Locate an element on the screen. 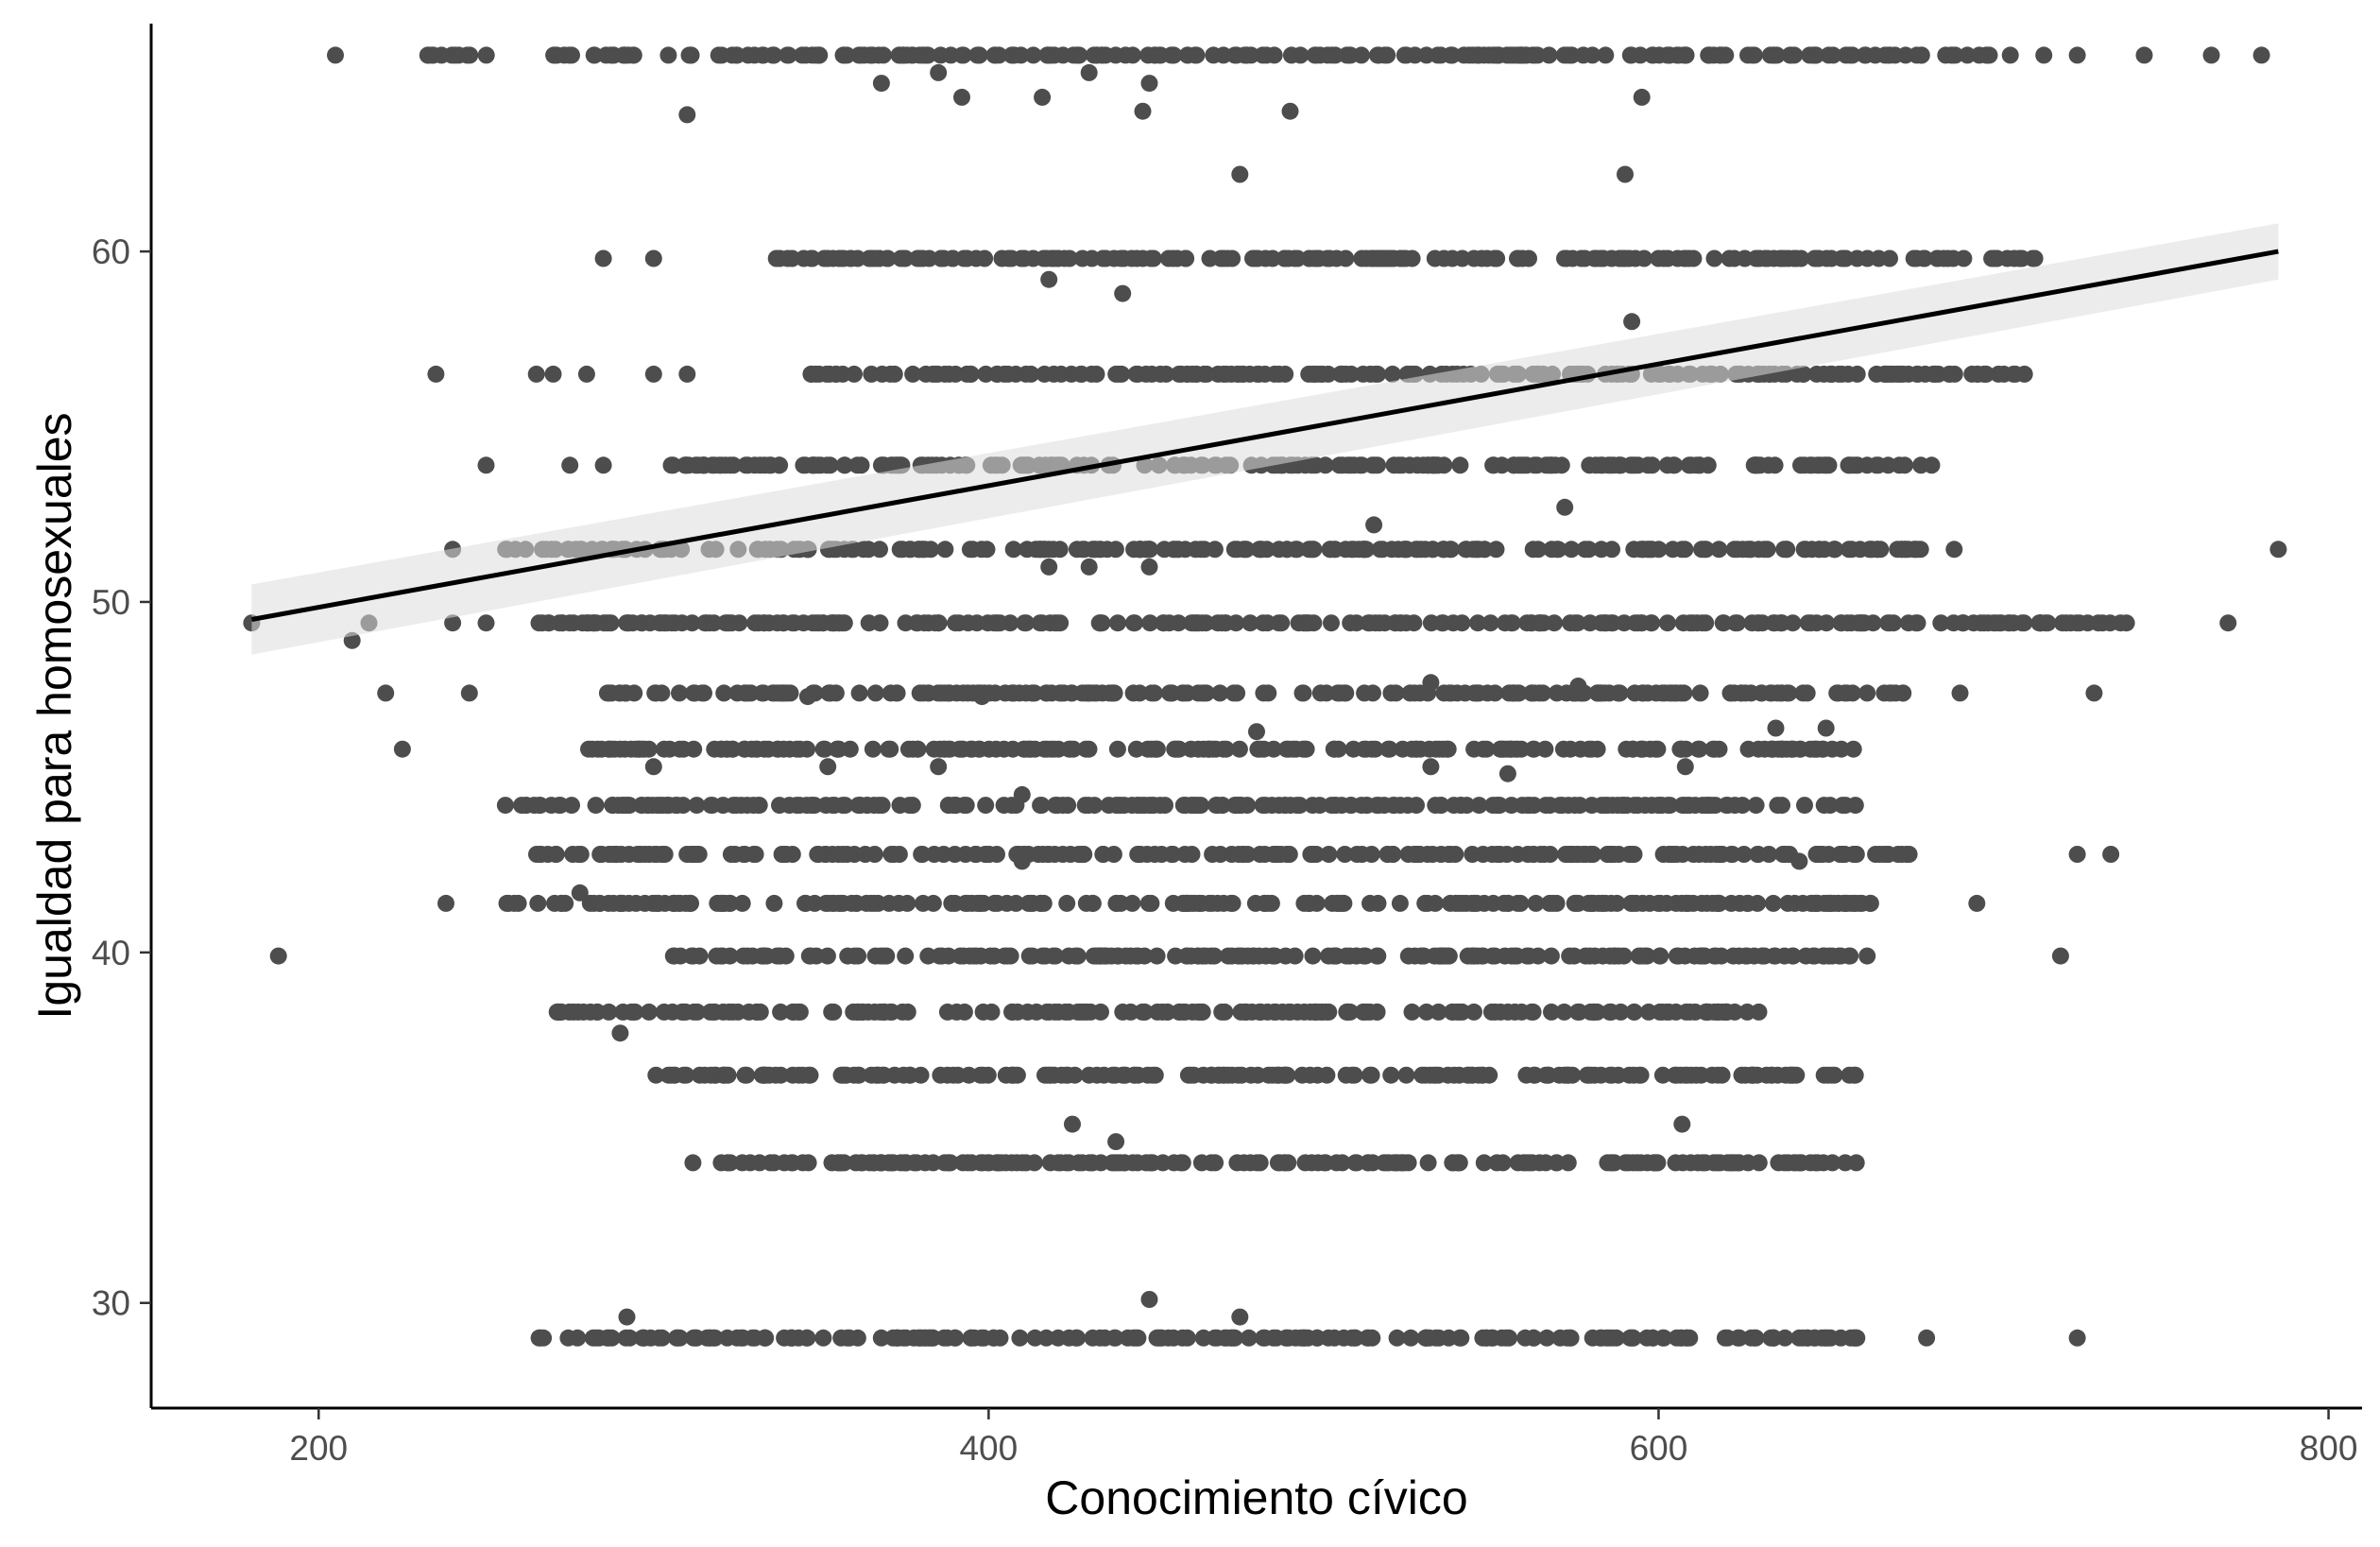 This screenshot has width=2380, height=1547. x-tick-label: 600 is located at coordinates (1659, 1448).